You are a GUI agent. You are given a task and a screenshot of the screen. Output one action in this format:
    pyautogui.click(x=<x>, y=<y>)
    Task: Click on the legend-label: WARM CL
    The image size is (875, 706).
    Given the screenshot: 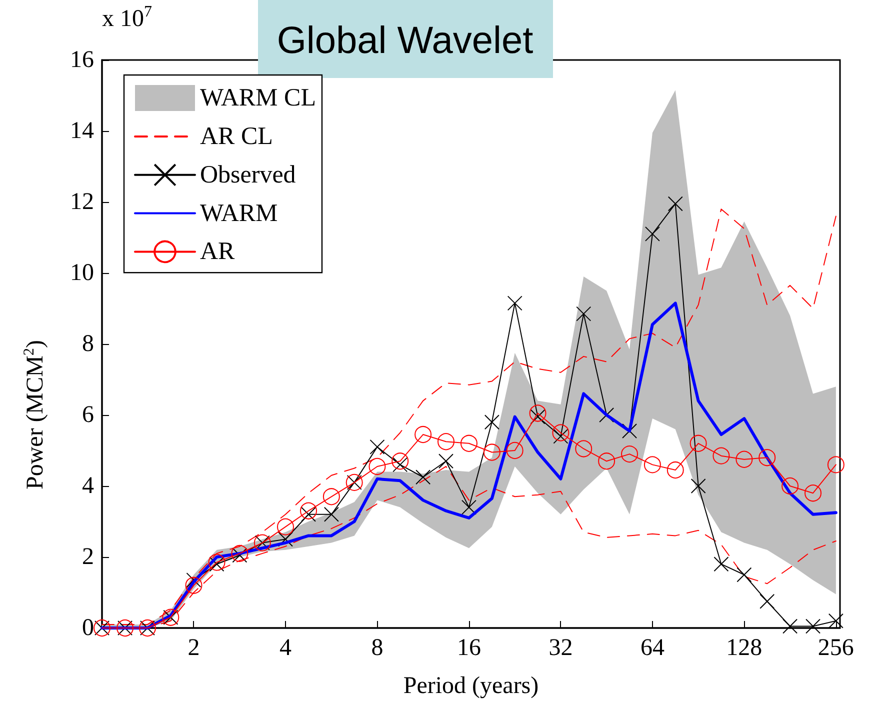 What is the action you would take?
    pyautogui.click(x=258, y=98)
    